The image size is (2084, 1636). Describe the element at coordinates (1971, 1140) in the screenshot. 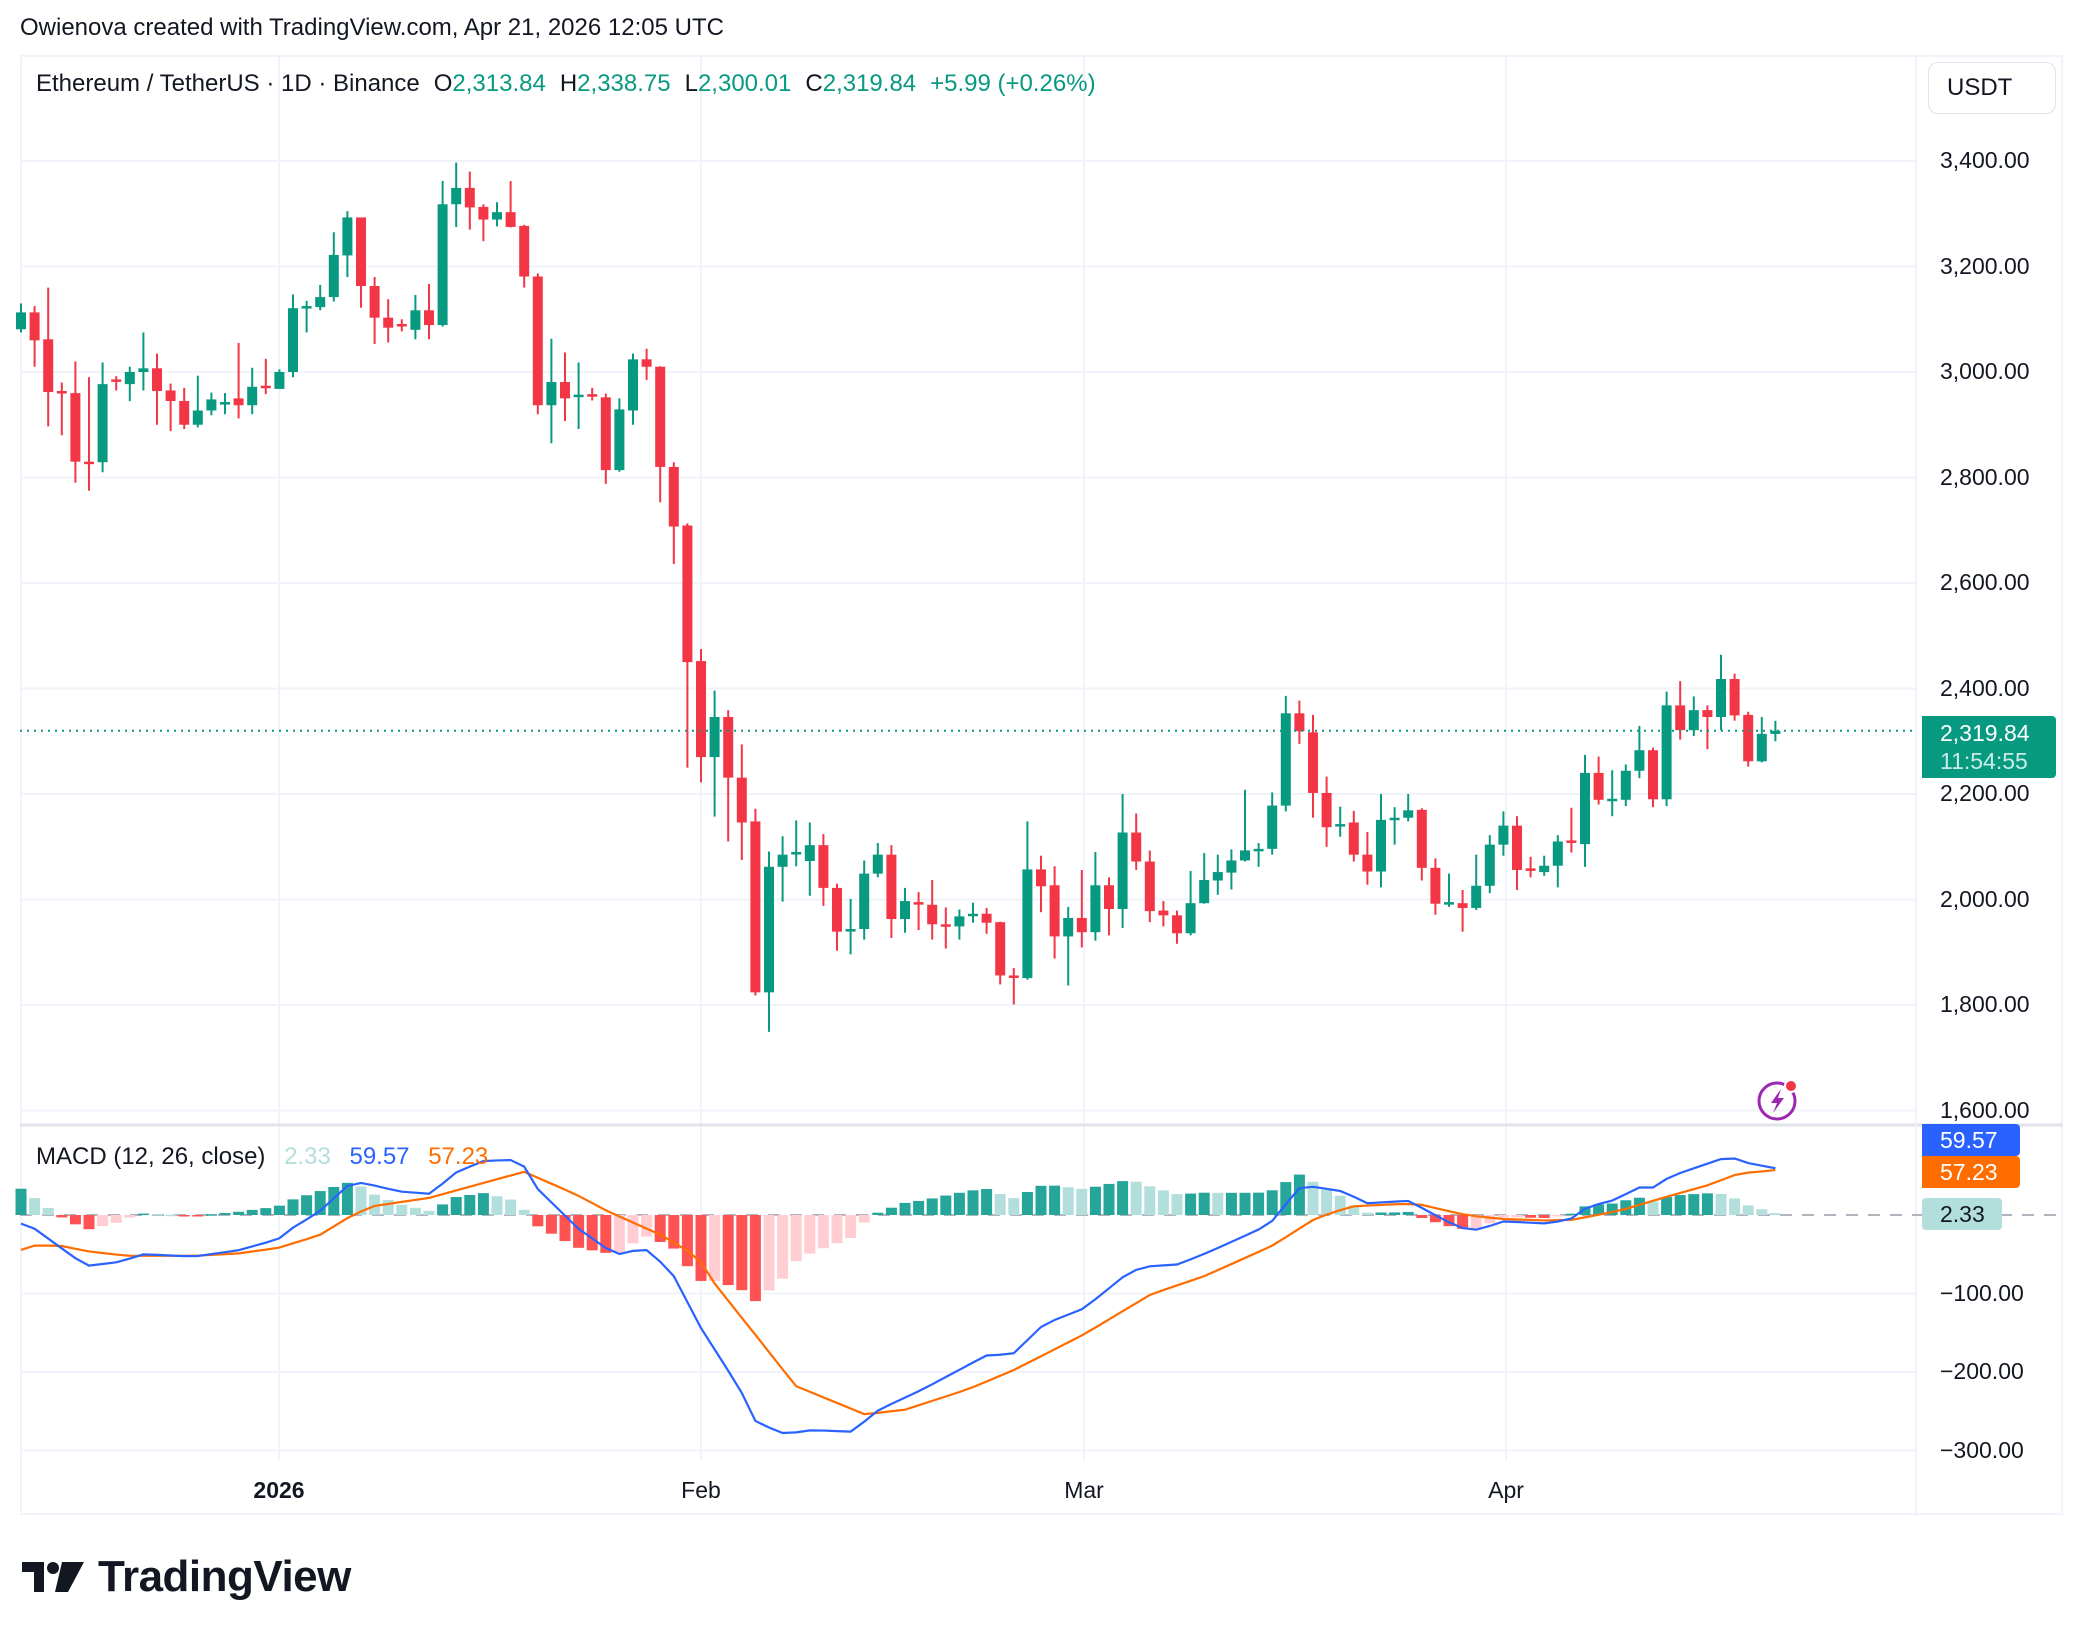

I see `macd-value-badge: 59.57` at that location.